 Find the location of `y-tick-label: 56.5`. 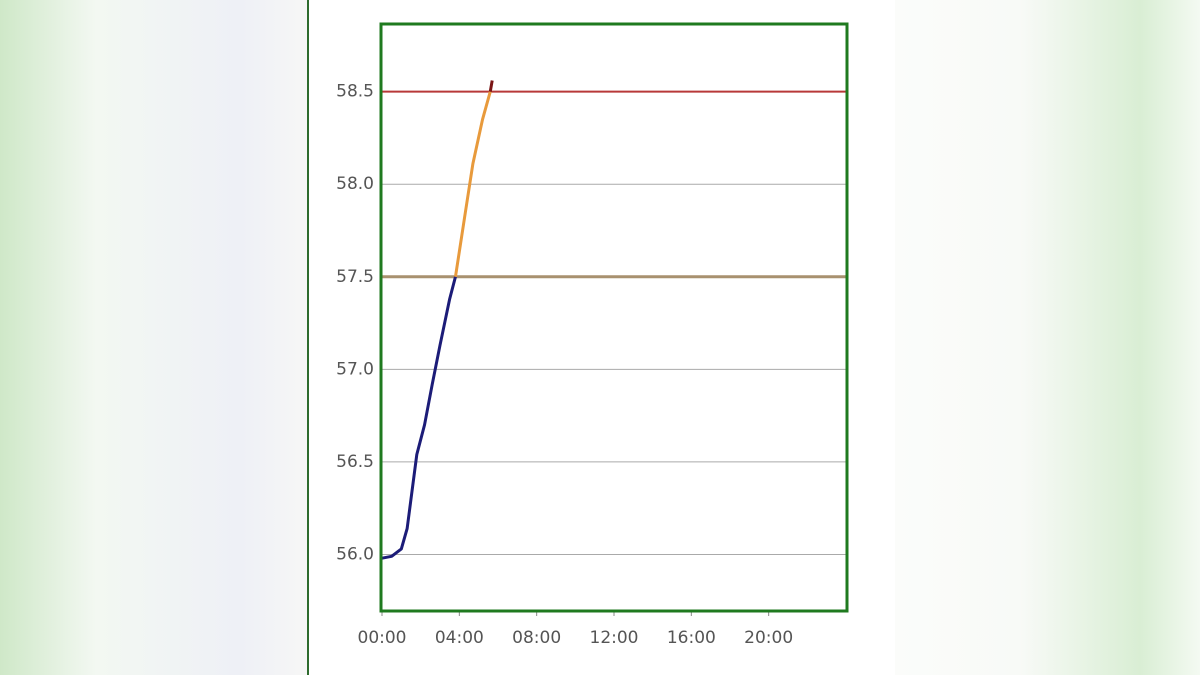

y-tick-label: 56.5 is located at coordinates (355, 462).